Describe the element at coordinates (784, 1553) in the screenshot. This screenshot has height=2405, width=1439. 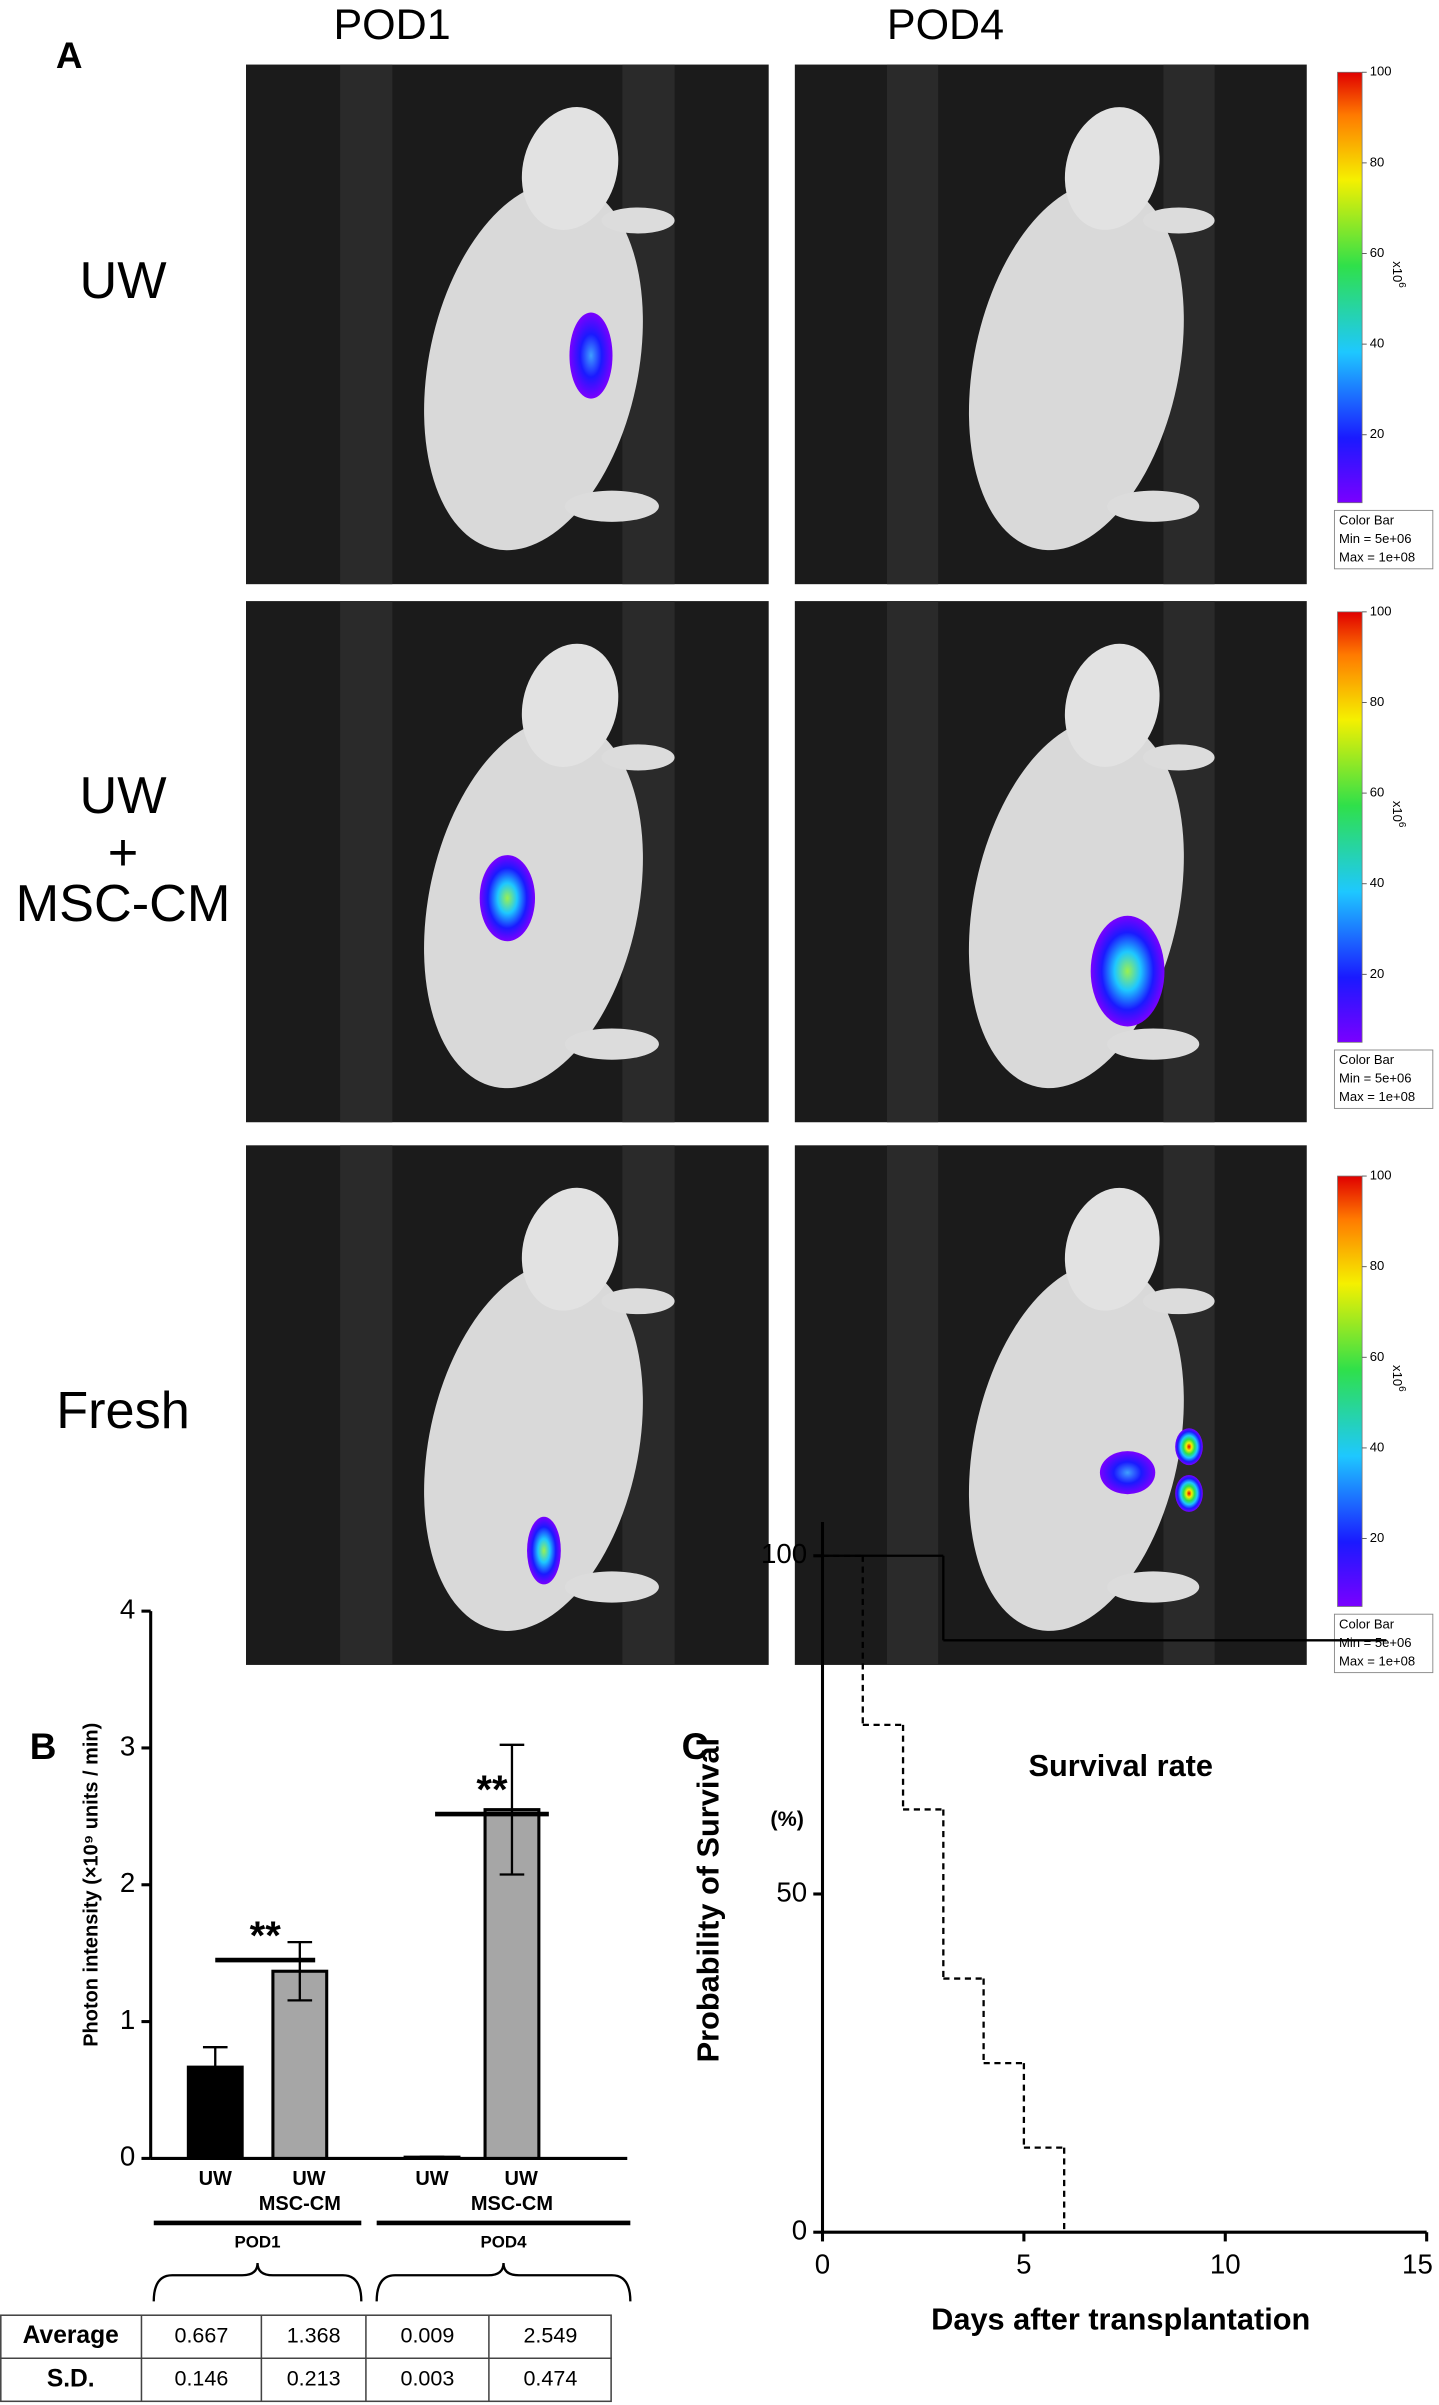
I see `y-tick-label: 100` at that location.